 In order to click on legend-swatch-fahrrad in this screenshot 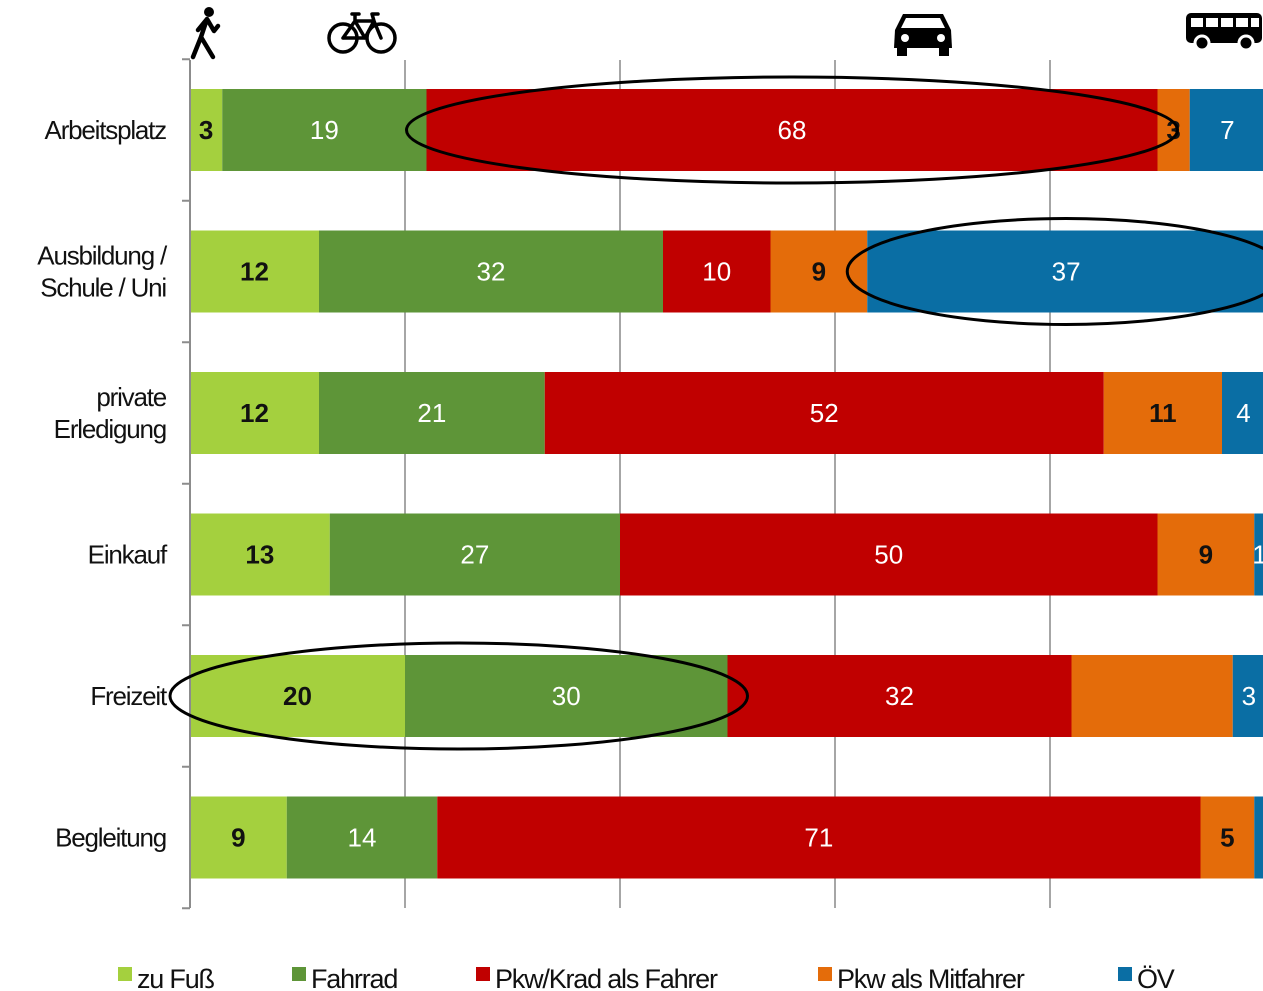, I will do `click(299, 974)`.